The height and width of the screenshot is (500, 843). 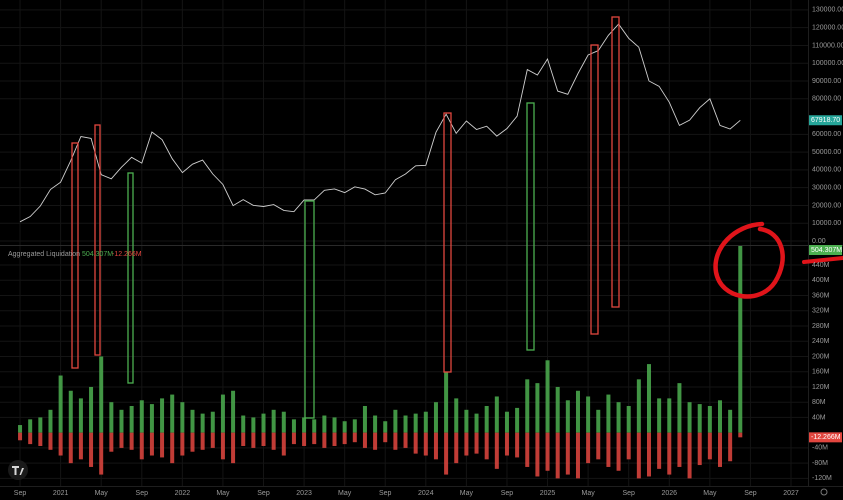 I want to click on y-tick-label: 110000.00, so click(x=827, y=45).